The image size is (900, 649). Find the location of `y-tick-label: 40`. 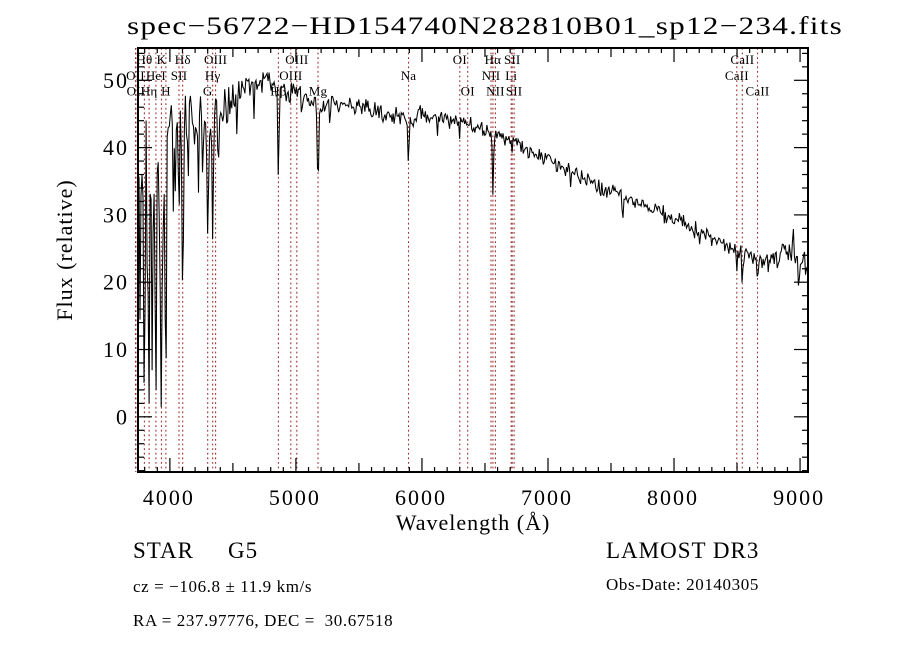

y-tick-label: 40 is located at coordinates (116, 147).